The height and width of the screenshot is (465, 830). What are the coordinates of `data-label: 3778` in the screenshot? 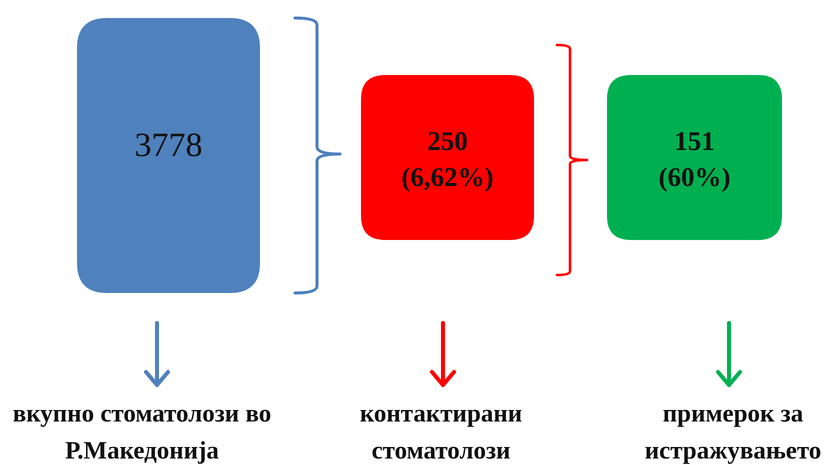 It's located at (168, 145).